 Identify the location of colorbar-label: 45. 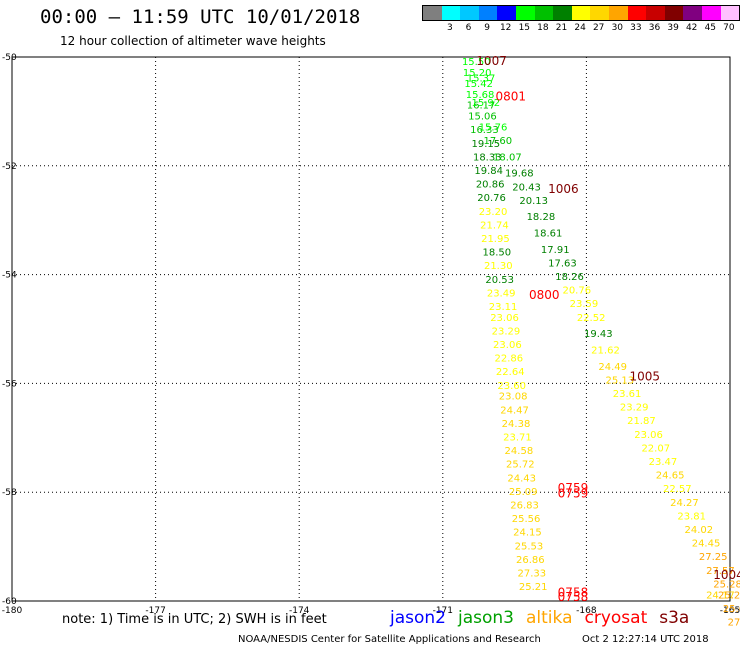
(710, 28).